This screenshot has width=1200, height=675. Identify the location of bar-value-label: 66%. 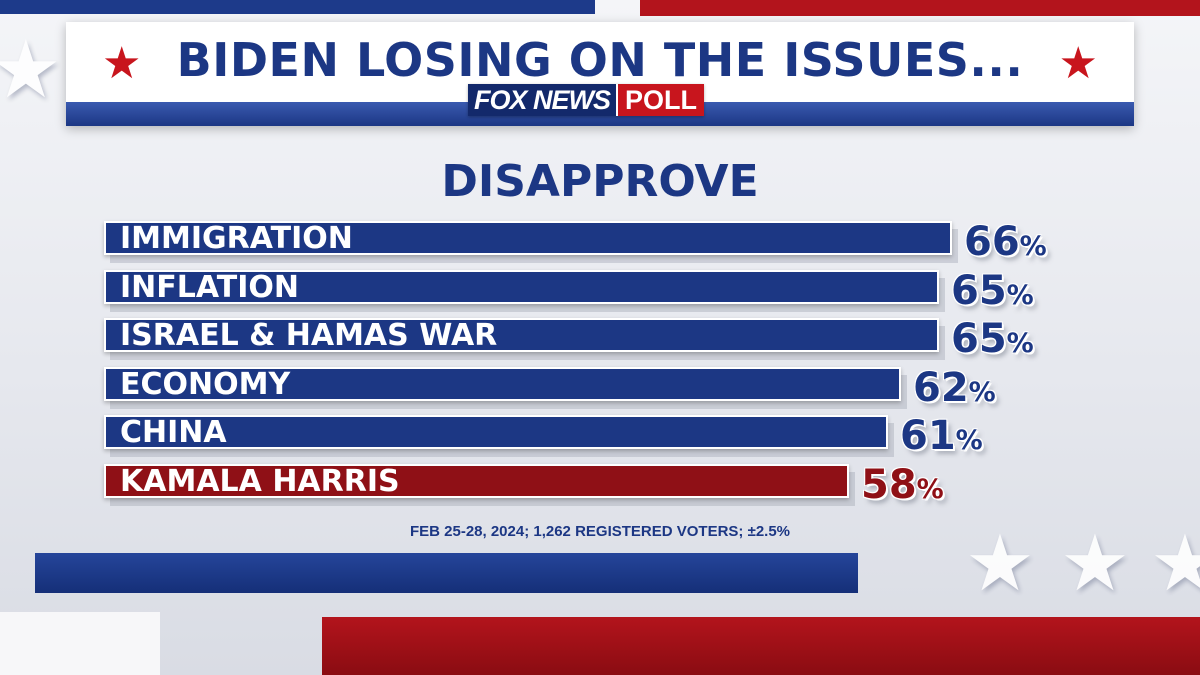
(1005, 242).